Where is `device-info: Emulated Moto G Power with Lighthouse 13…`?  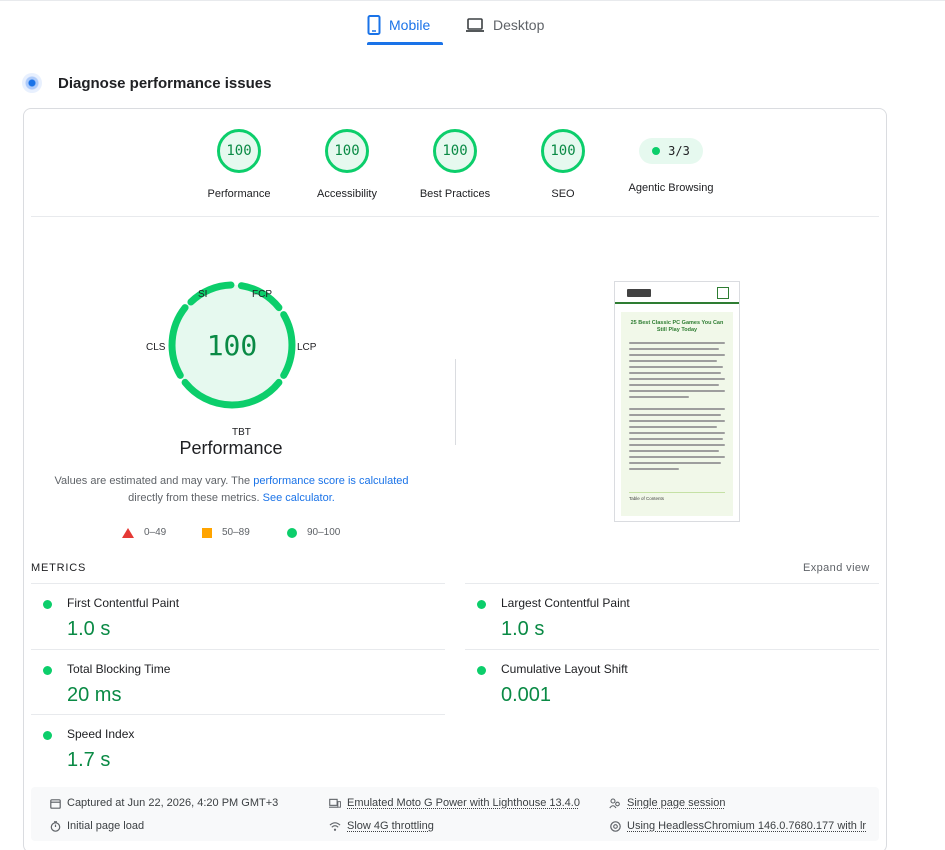
device-info: Emulated Moto G Power with Lighthouse 13… is located at coordinates (454, 803).